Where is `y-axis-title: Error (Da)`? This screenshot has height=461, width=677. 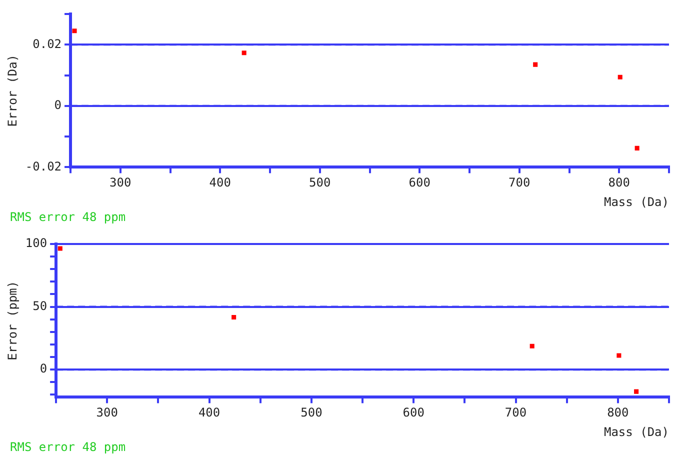
y-axis-title: Error (Da) is located at coordinates (12, 90).